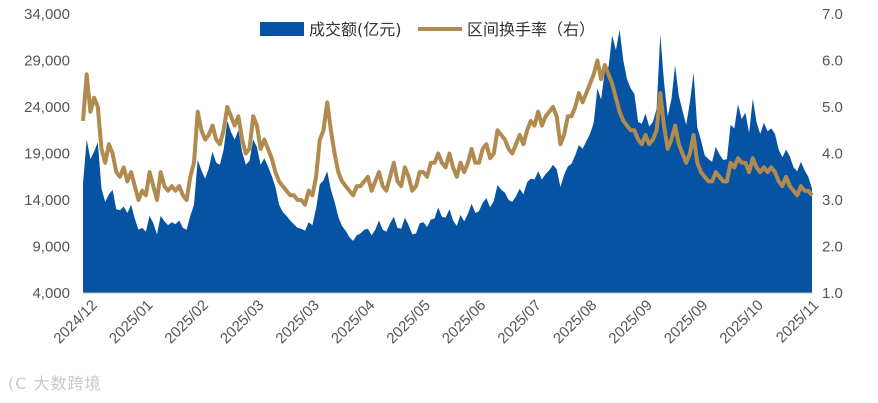 The image size is (878, 403). What do you see at coordinates (355, 29) in the screenshot?
I see `legend-area-label: 成交额(亿元)` at bounding box center [355, 29].